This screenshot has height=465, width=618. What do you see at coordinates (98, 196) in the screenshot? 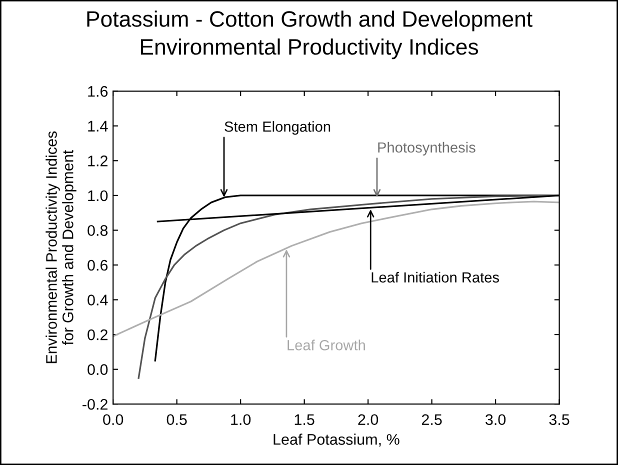
I see `y-tick-label: 1.0` at bounding box center [98, 196].